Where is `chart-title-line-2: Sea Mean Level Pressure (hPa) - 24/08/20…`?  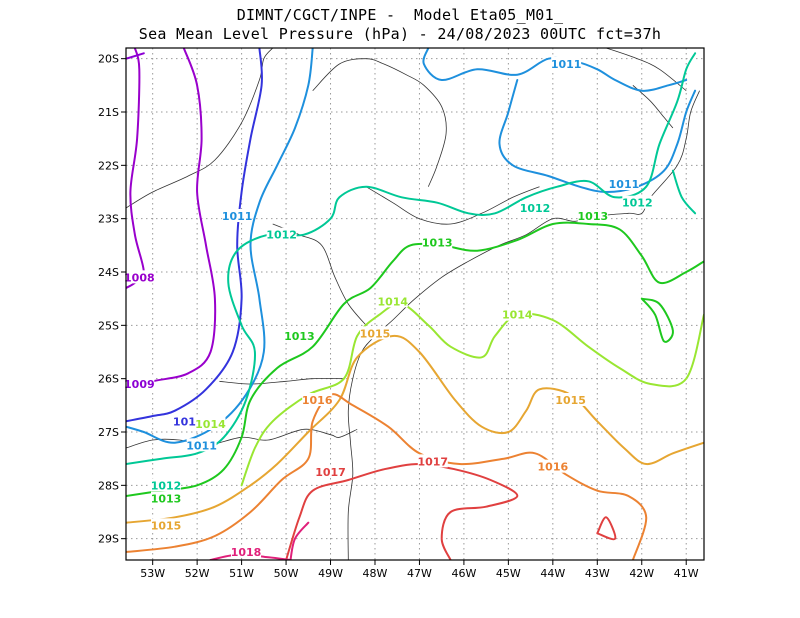
chart-title-line-2: Sea Mean Level Pressure (hPa) - 24/08/20… is located at coordinates (400, 34).